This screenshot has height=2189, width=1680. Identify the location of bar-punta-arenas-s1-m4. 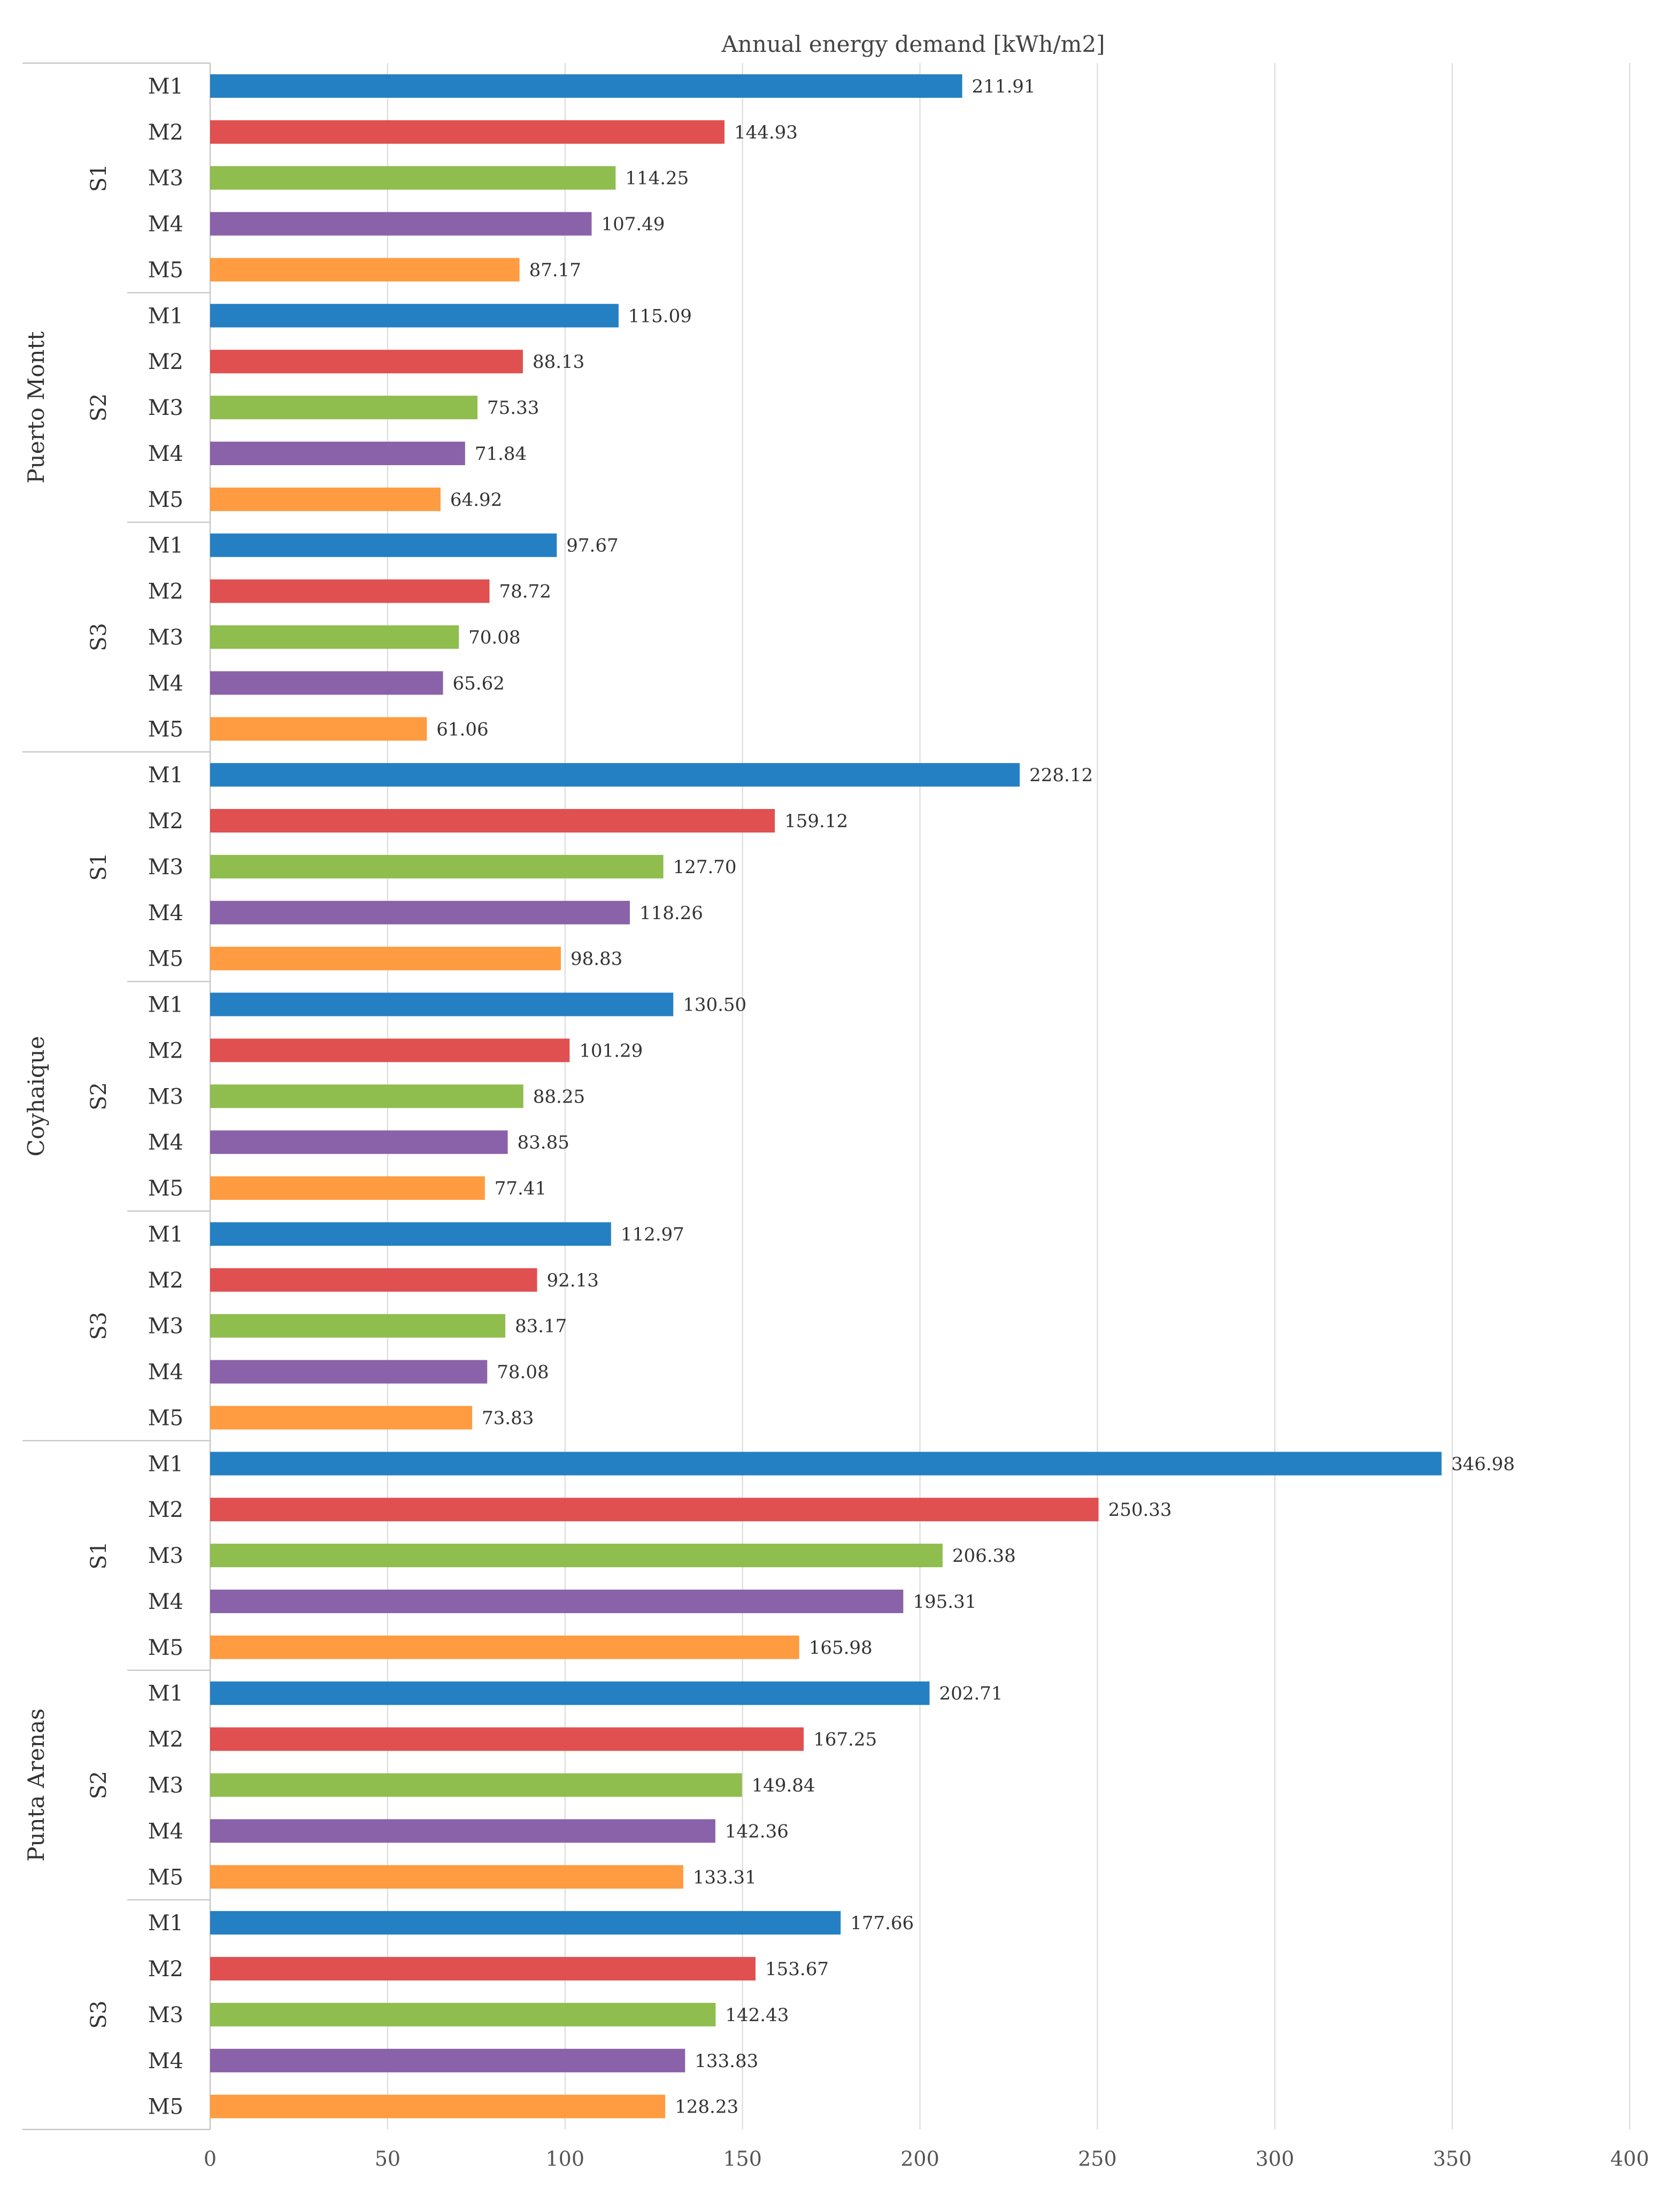
(557, 1601).